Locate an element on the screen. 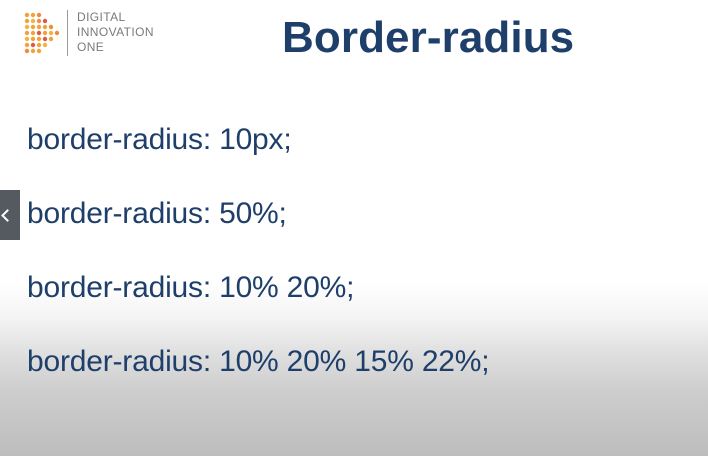 Image resolution: width=708 pixels, height=456 pixels. border-radius-example-2: border-radius: 50%; is located at coordinates (157, 213).